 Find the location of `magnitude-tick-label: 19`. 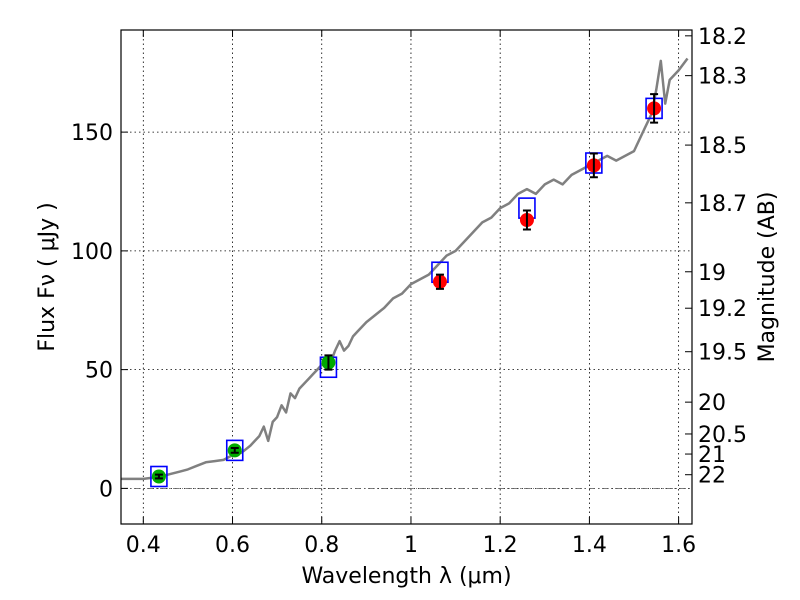

magnitude-tick-label: 19 is located at coordinates (712, 273).